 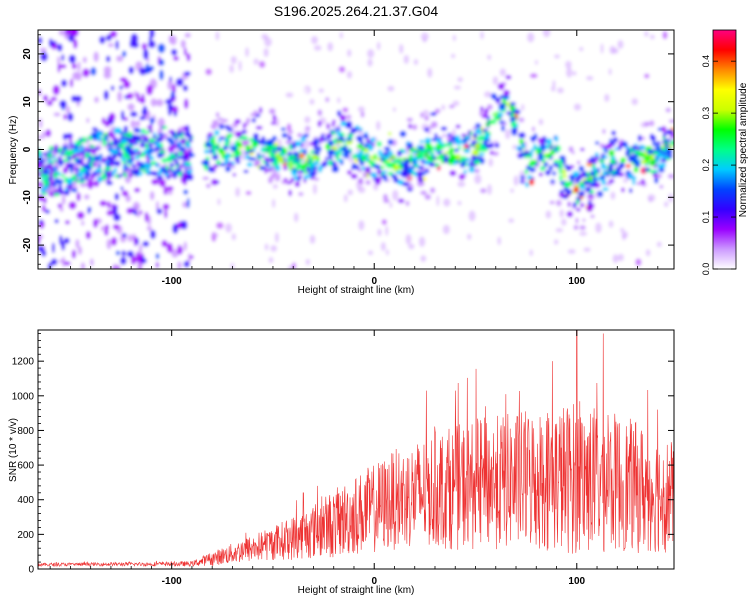 I want to click on colorbar-ticks: 0.0 0.1 0.2 0.3 0.4, so click(x=718, y=165).